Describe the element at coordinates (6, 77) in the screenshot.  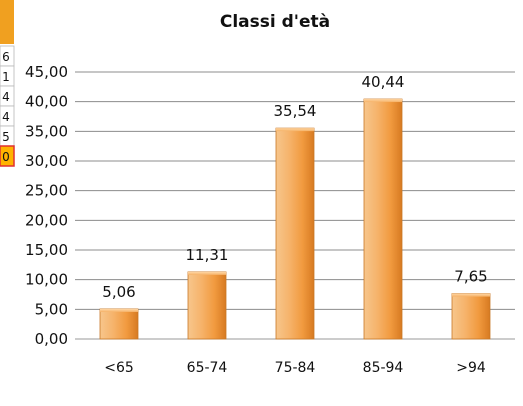
I see `clipped-cell-text: 1` at that location.